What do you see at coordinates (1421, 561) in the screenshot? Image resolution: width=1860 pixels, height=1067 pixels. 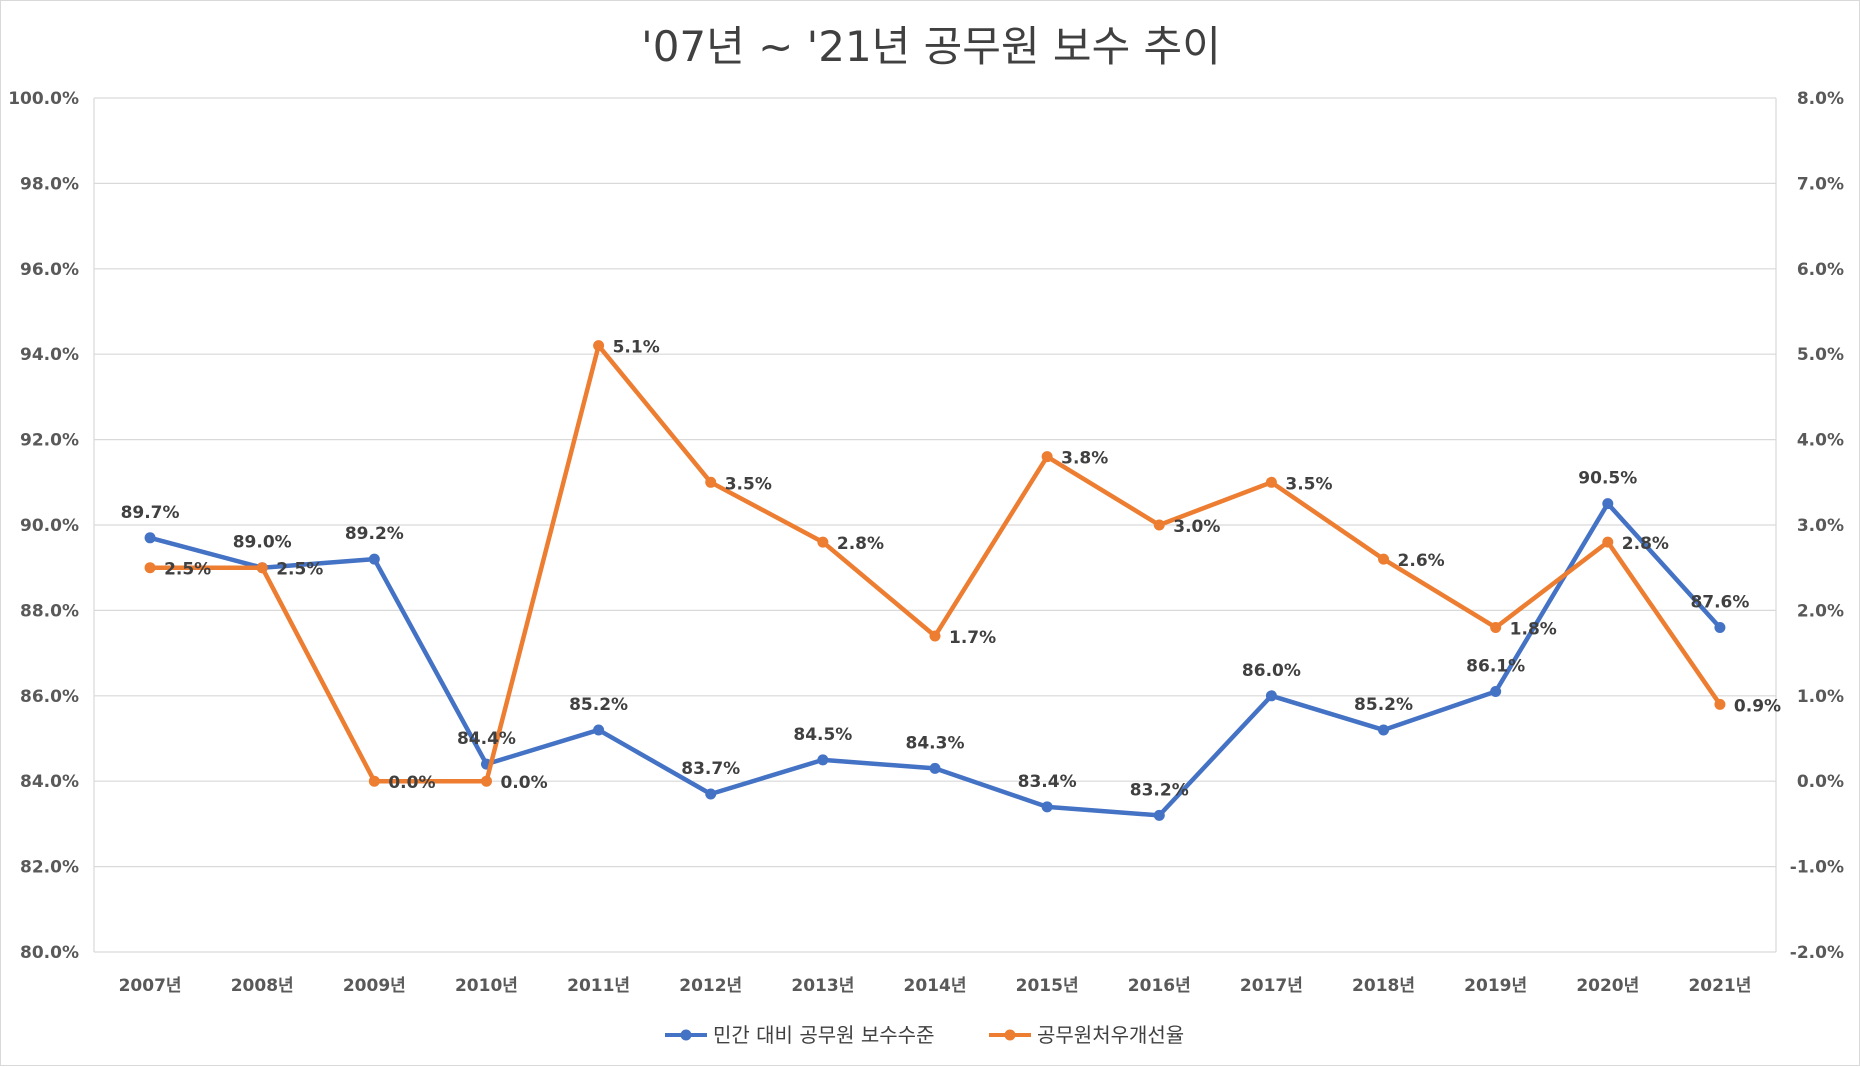 I see `data-label-orange: 2.6%` at bounding box center [1421, 561].